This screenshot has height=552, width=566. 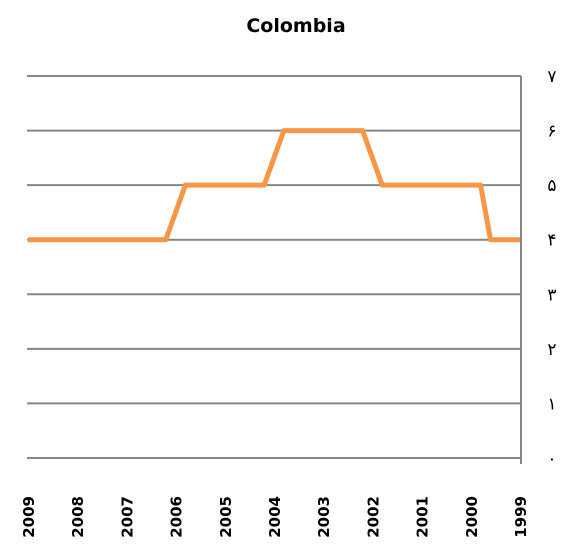 What do you see at coordinates (29, 517) in the screenshot?
I see `x-tick-label: 2009` at bounding box center [29, 517].